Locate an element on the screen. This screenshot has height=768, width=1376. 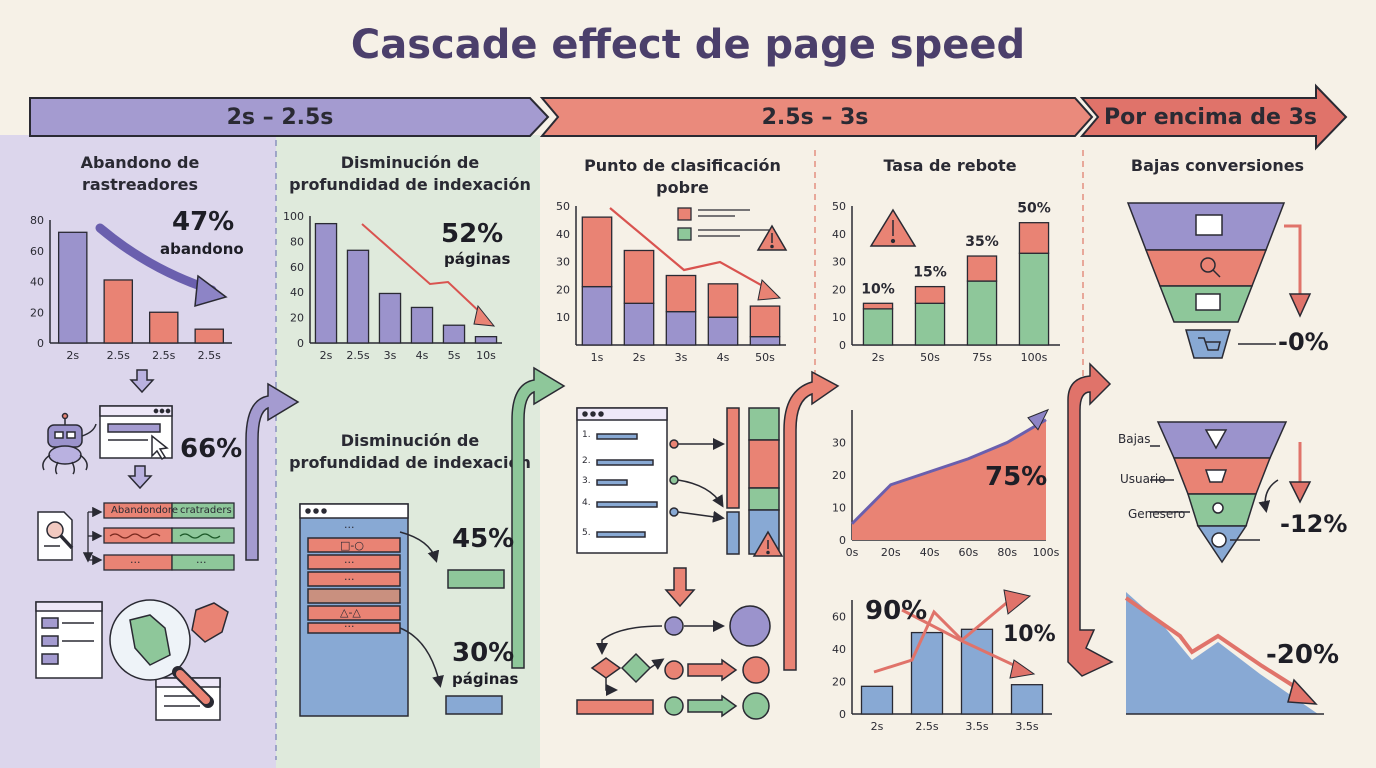
rank-number: 5. is located at coordinates (586, 533).